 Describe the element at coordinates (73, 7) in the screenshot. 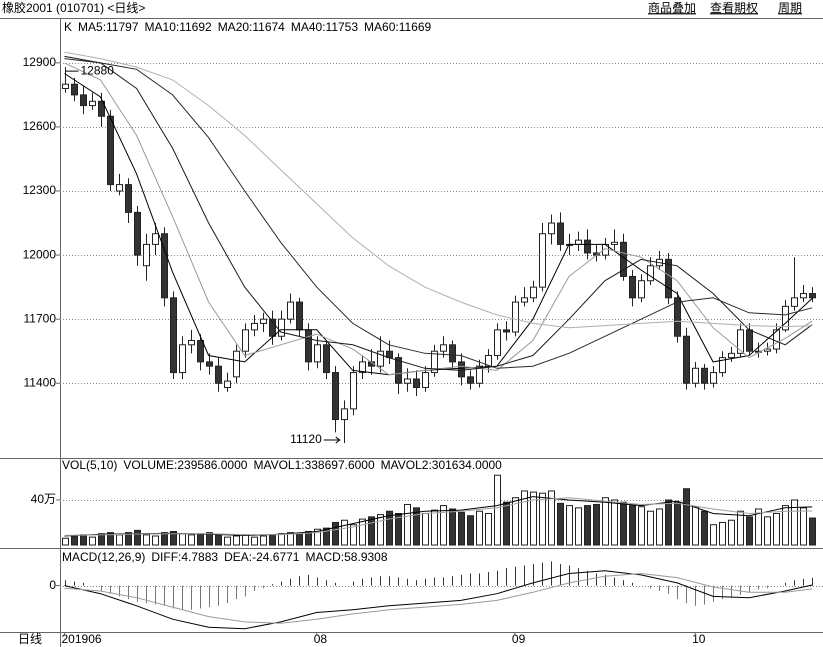

I see `window-title: 橡胶2001 (010701) <日线>` at that location.